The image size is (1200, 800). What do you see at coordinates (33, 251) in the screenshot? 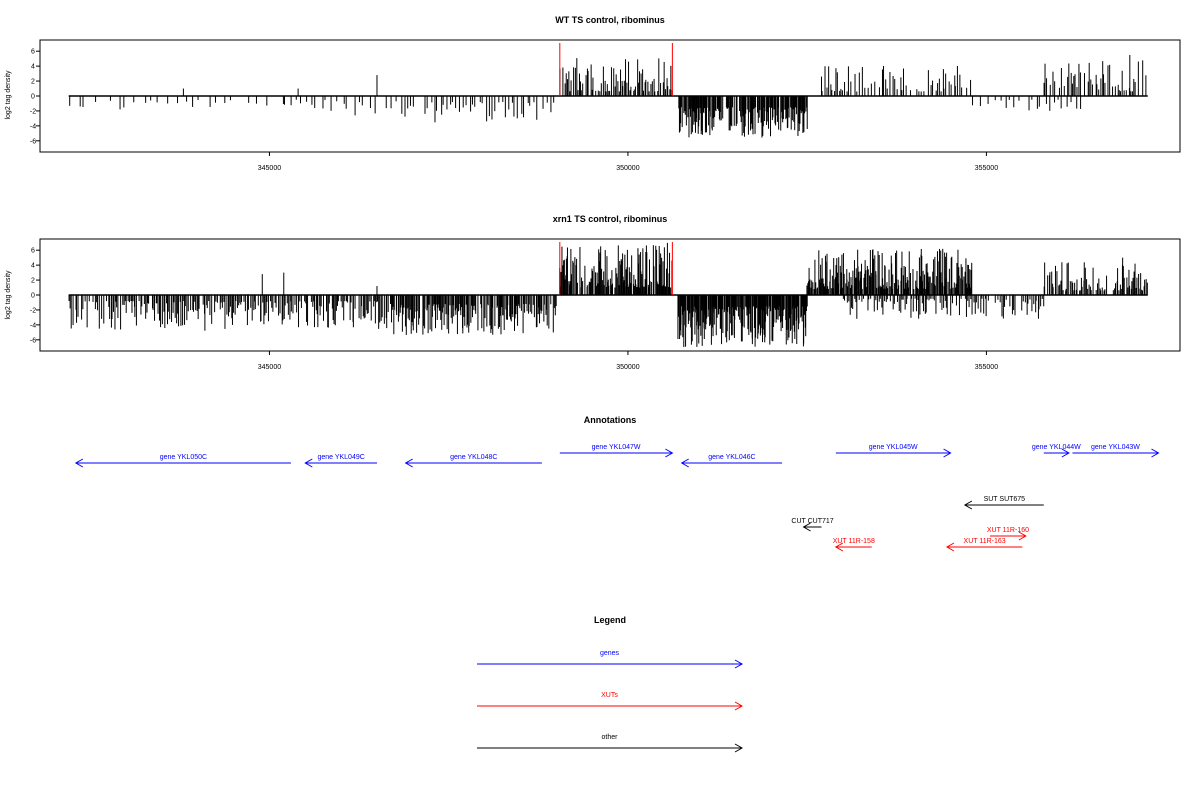
I see `xrn1-y-tick-label: 6` at bounding box center [33, 251].